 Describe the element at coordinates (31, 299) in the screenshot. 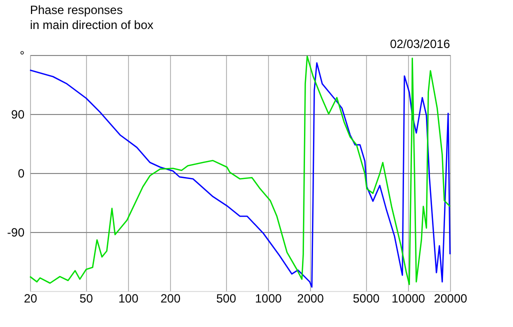

I see `x-tick-label: 20` at that location.